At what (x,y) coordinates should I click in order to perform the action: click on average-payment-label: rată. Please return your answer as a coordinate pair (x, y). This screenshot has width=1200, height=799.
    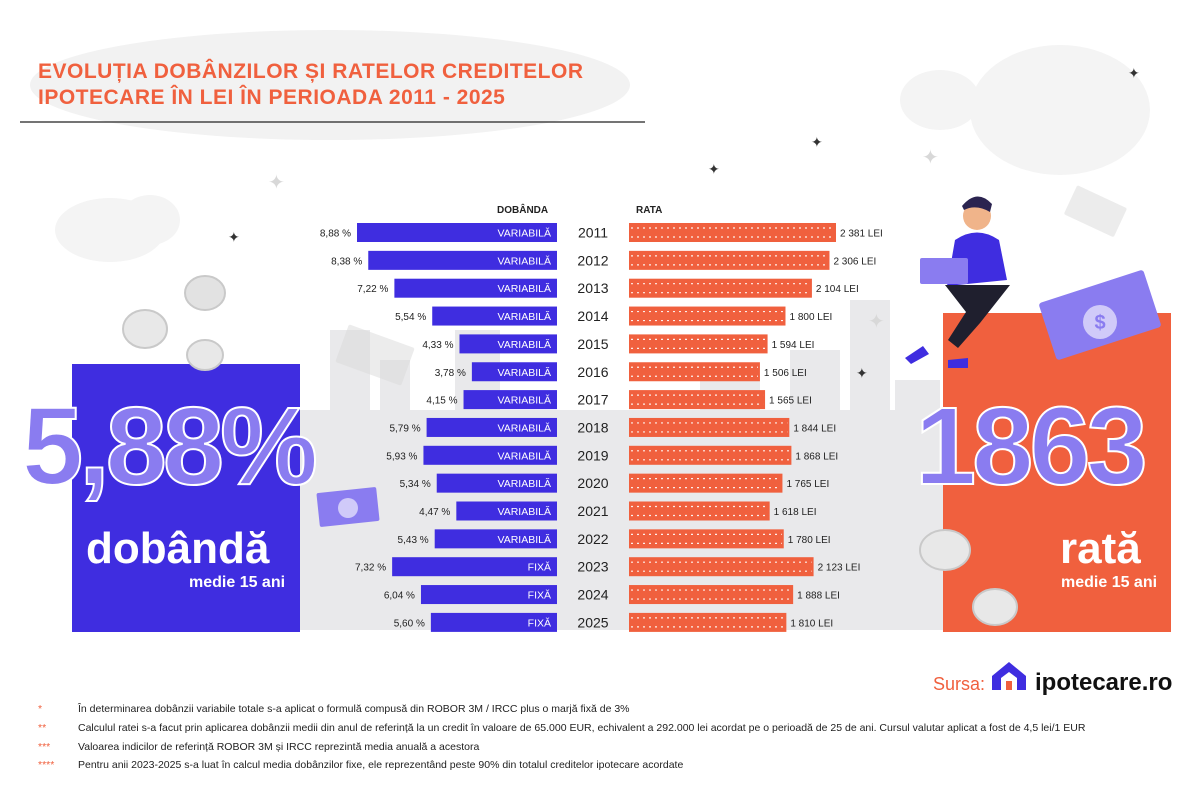
    Looking at the image, I should click on (1100, 548).